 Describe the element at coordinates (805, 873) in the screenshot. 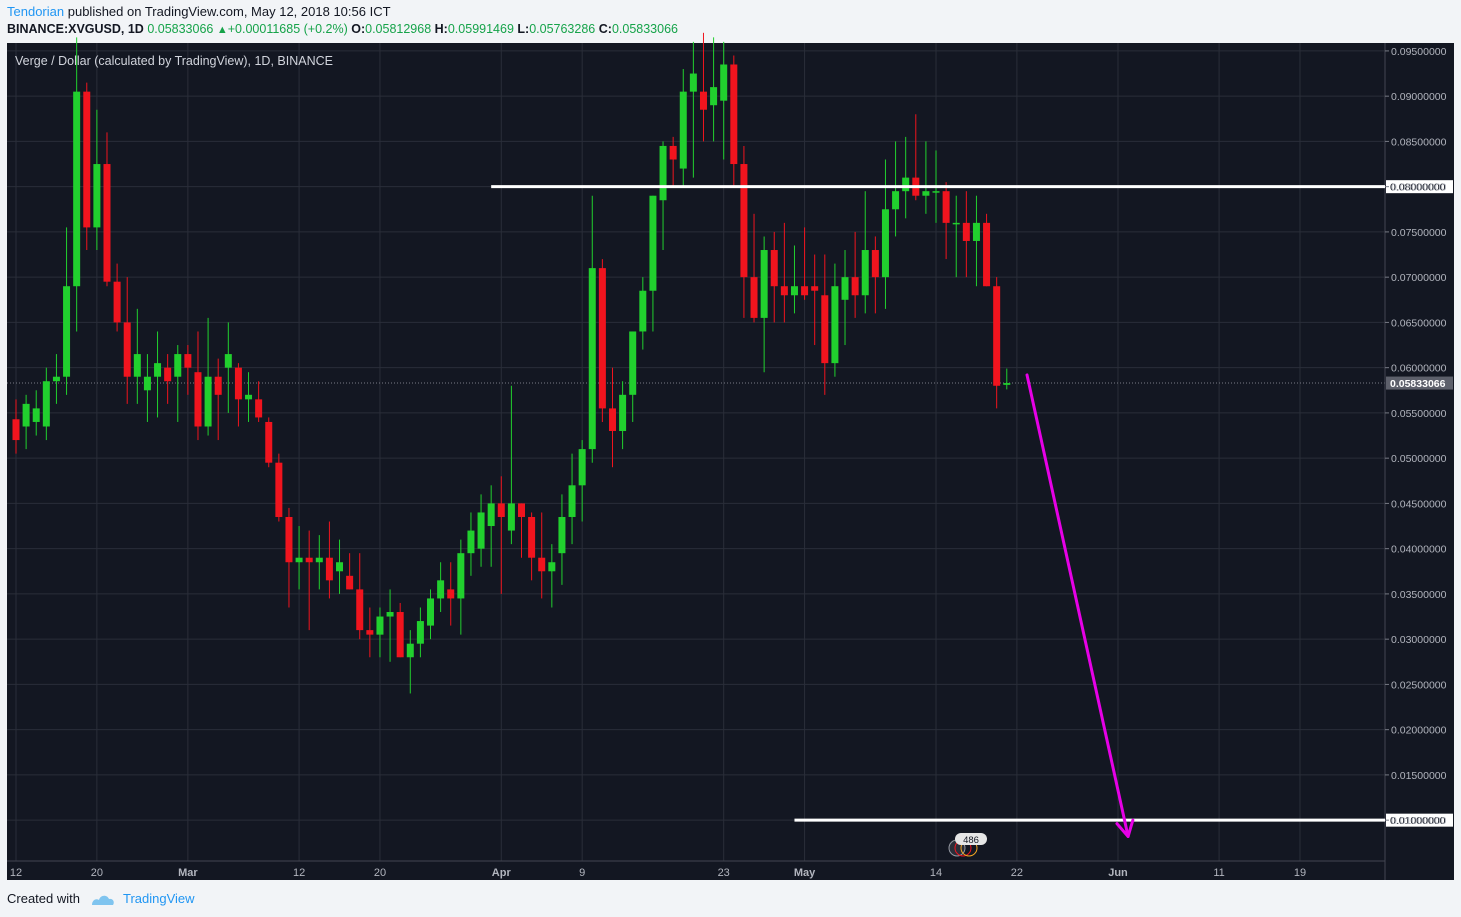

I see `time-tick-label: May` at that location.